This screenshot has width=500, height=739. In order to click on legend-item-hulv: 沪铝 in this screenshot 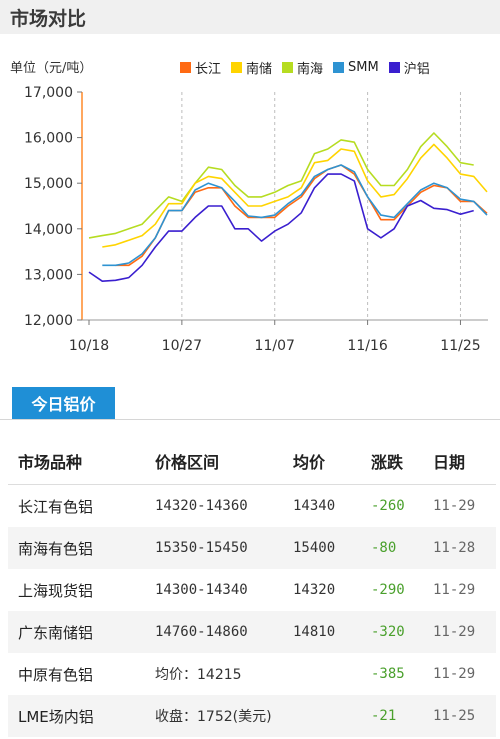, I will do `click(409, 67)`.